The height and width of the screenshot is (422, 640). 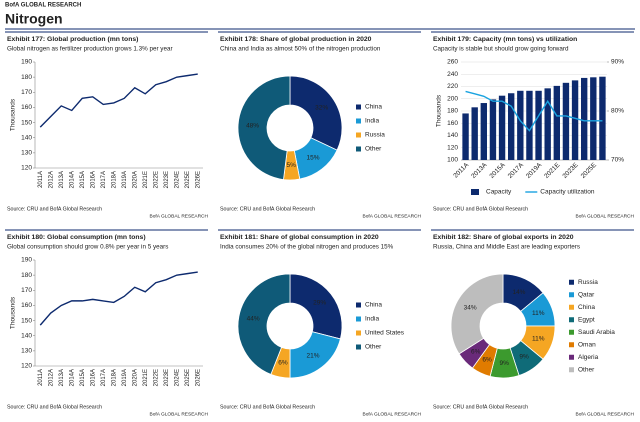 I want to click on value-label: 29%, so click(x=319, y=303).